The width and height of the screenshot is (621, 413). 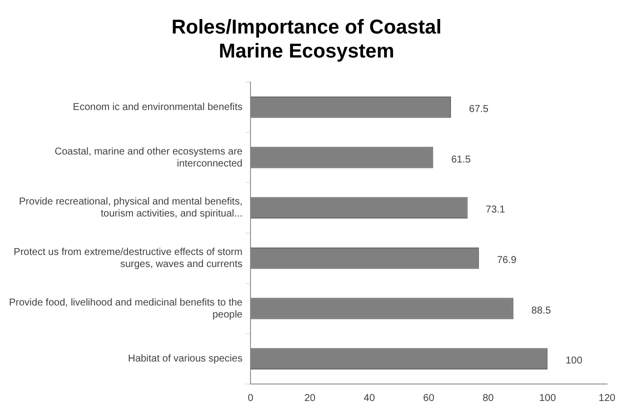 I want to click on x-tick-label: 100, so click(x=547, y=398).